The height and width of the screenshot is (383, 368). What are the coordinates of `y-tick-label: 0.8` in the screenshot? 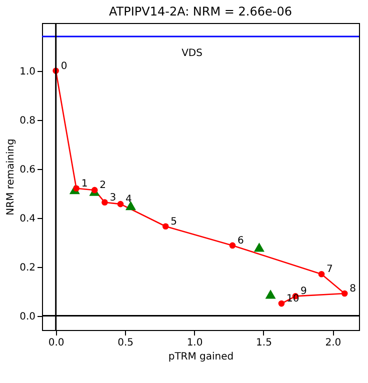 It's located at (28, 120).